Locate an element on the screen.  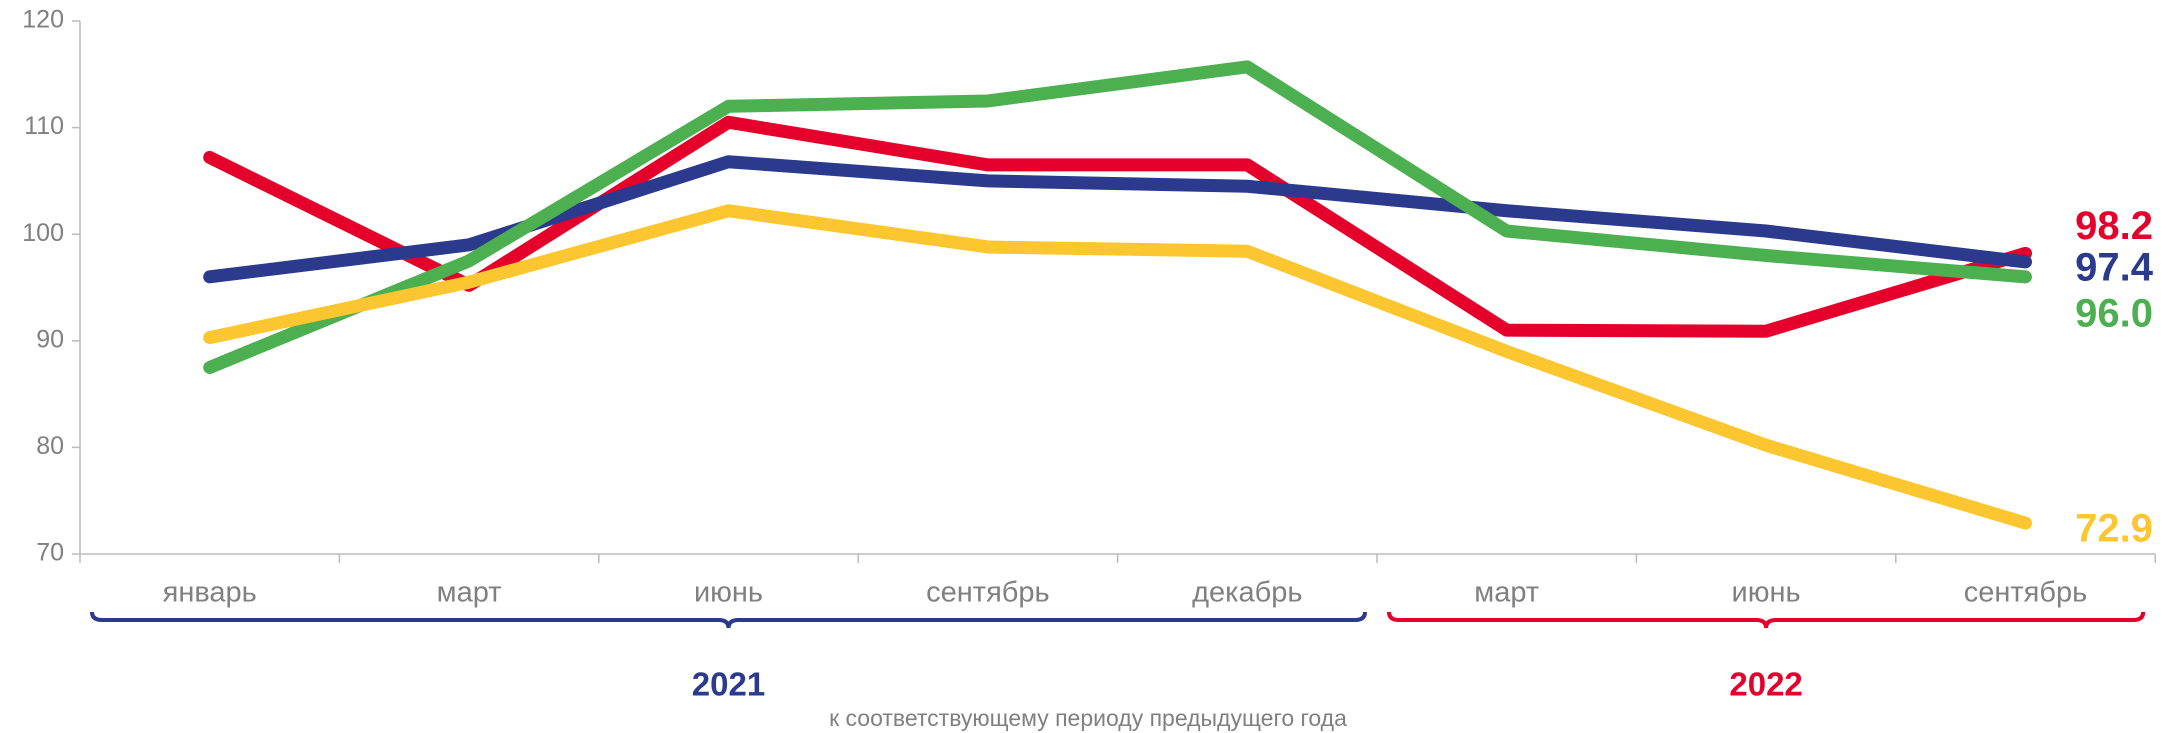
y-tick-label: 110 is located at coordinates (44, 126).